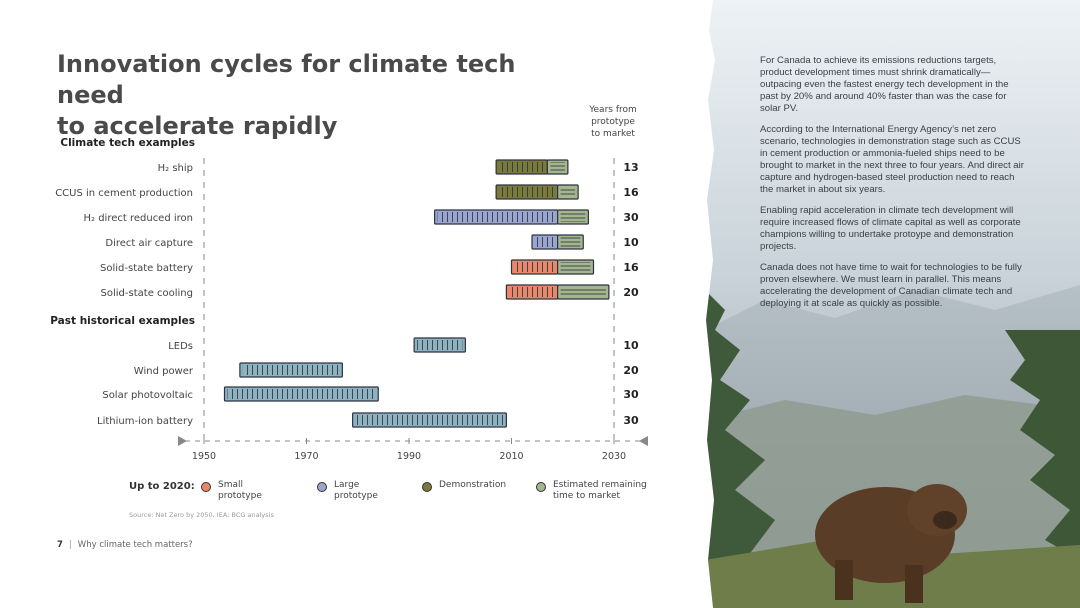  Describe the element at coordinates (286, 79) in the screenshot. I see `page-title-line-1: Innovation cycles for climate tech need` at that location.